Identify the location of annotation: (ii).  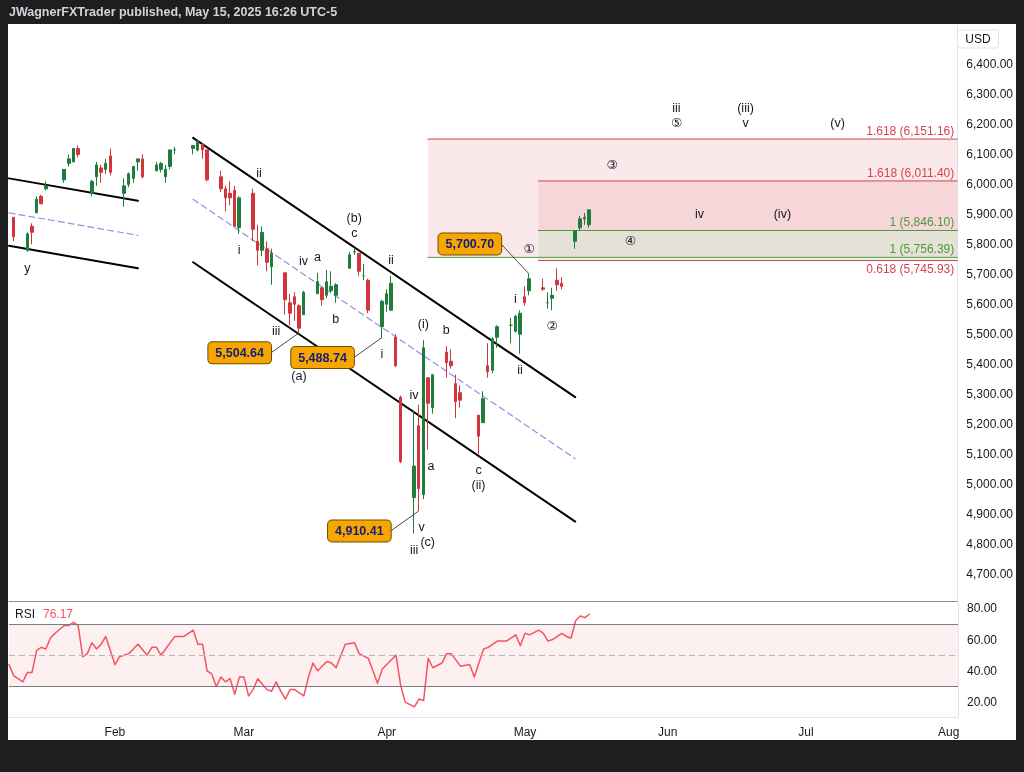
(478, 485).